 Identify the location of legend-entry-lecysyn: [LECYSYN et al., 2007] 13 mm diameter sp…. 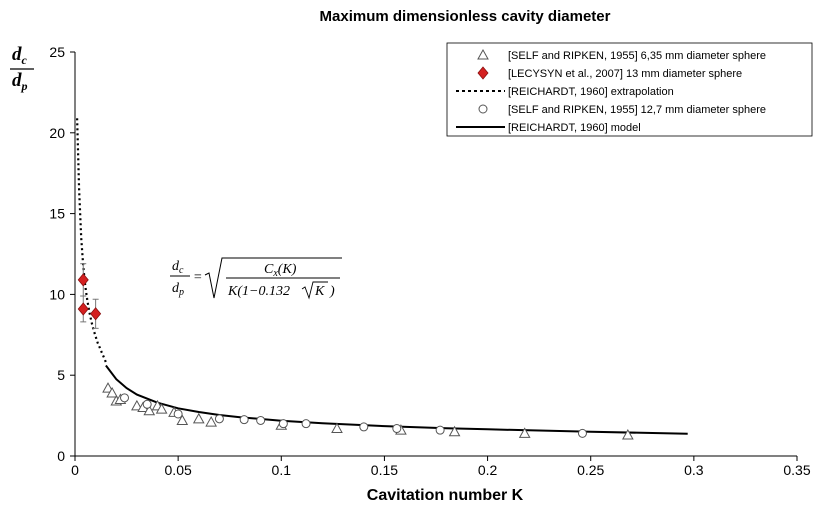
(625, 74).